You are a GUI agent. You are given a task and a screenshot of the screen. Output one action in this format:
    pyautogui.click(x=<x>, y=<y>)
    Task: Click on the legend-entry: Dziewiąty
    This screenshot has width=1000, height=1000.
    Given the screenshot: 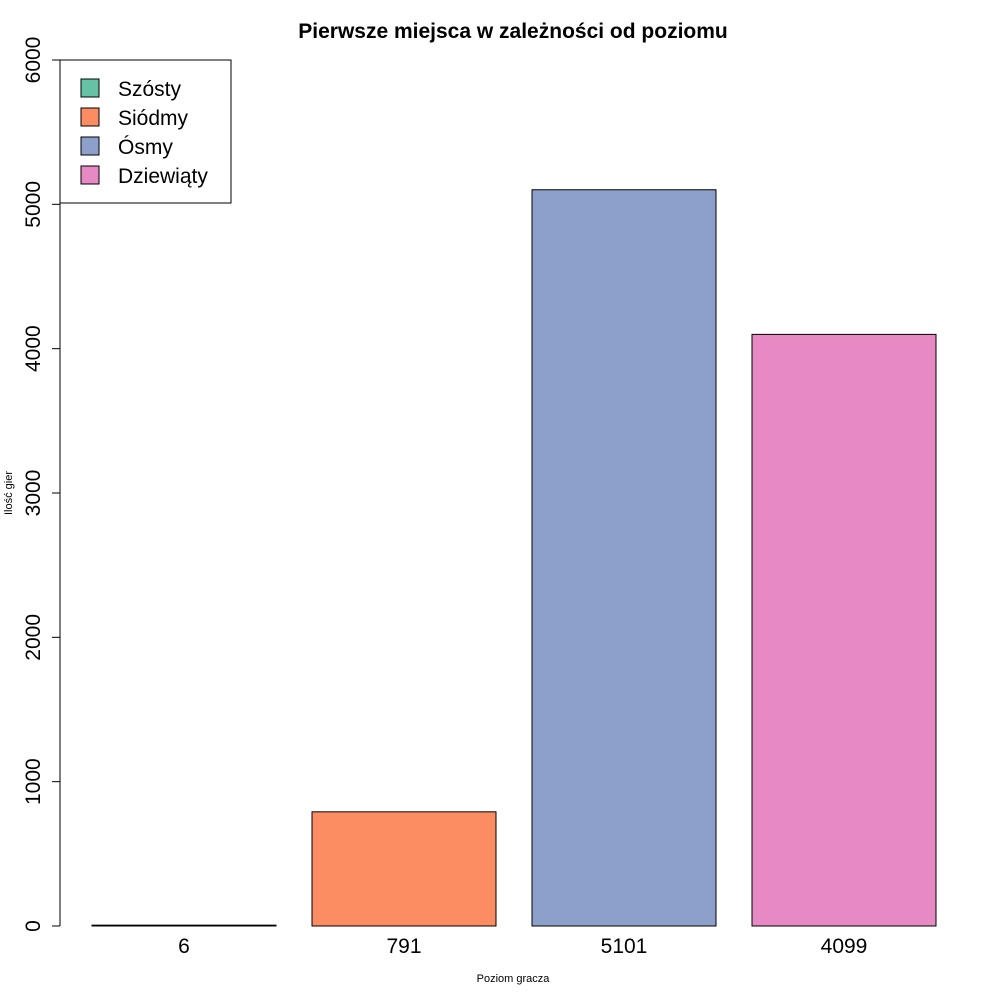 What is the action you would take?
    pyautogui.click(x=163, y=176)
    